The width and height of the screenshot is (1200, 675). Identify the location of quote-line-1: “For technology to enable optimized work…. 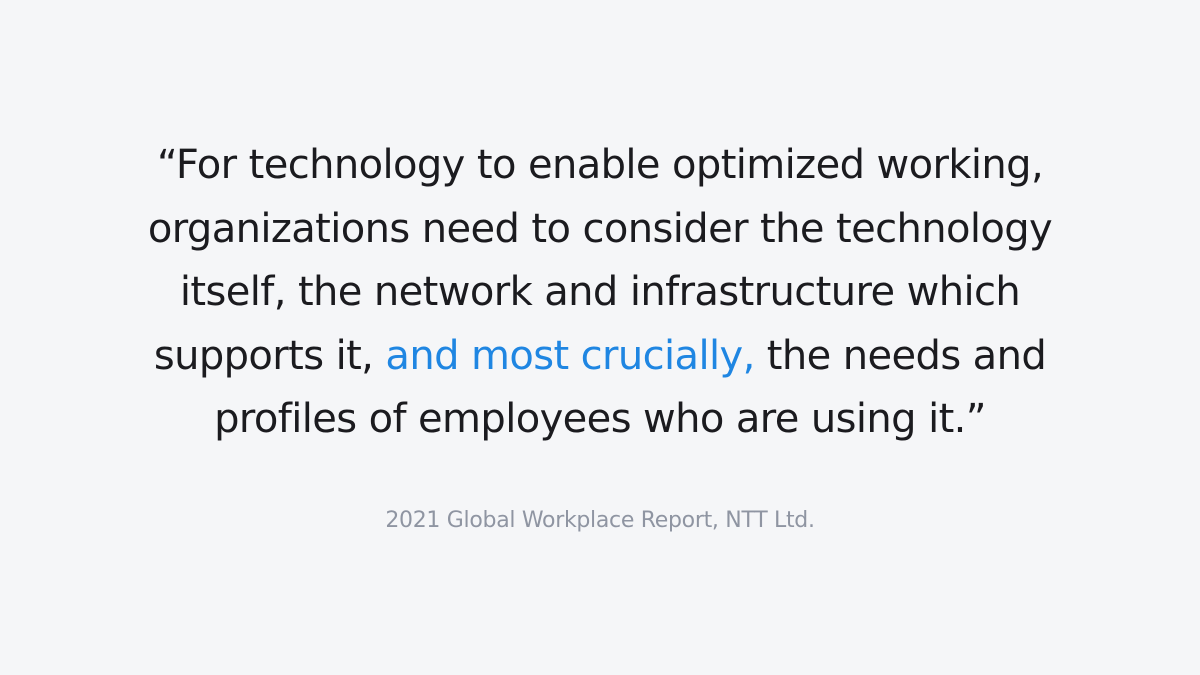
(600, 165).